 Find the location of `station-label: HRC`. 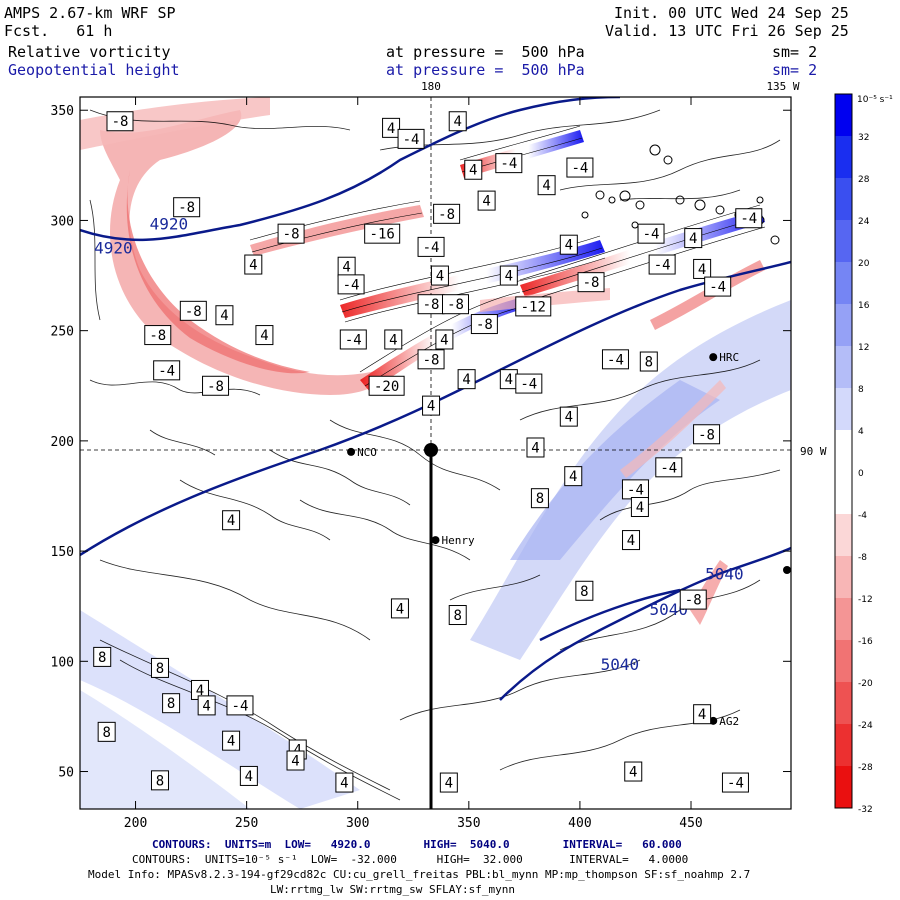

station-label: HRC is located at coordinates (729, 357).